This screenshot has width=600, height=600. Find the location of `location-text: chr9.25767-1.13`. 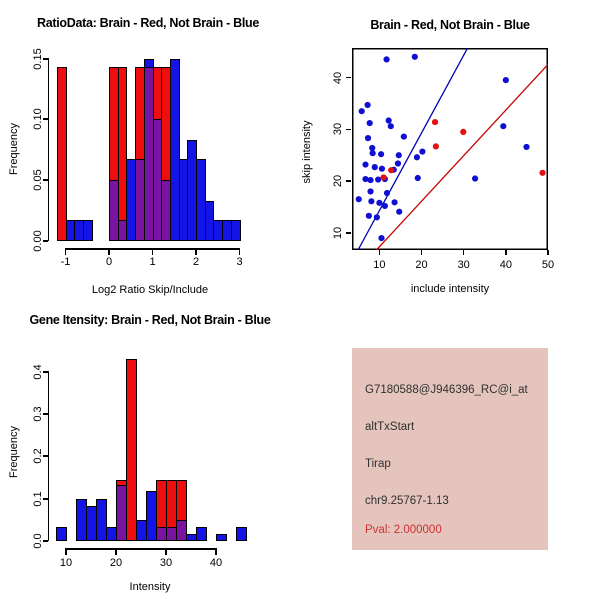

location-text: chr9.25767-1.13 is located at coordinates (407, 501).